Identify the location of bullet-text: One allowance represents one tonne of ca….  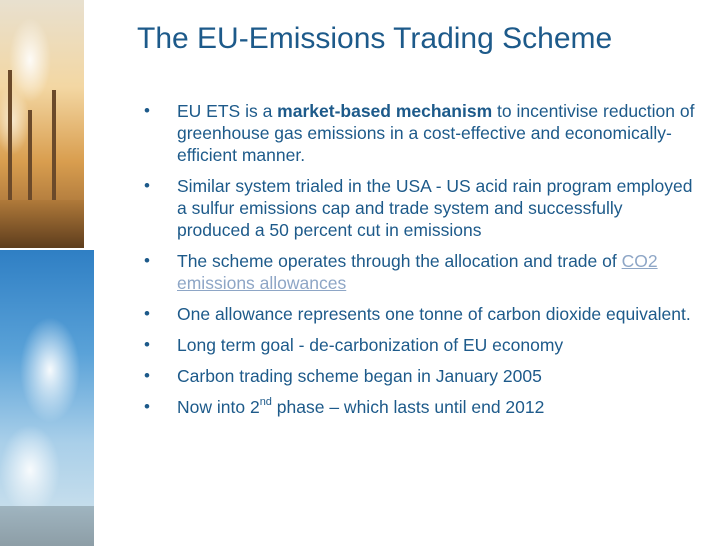
(434, 314).